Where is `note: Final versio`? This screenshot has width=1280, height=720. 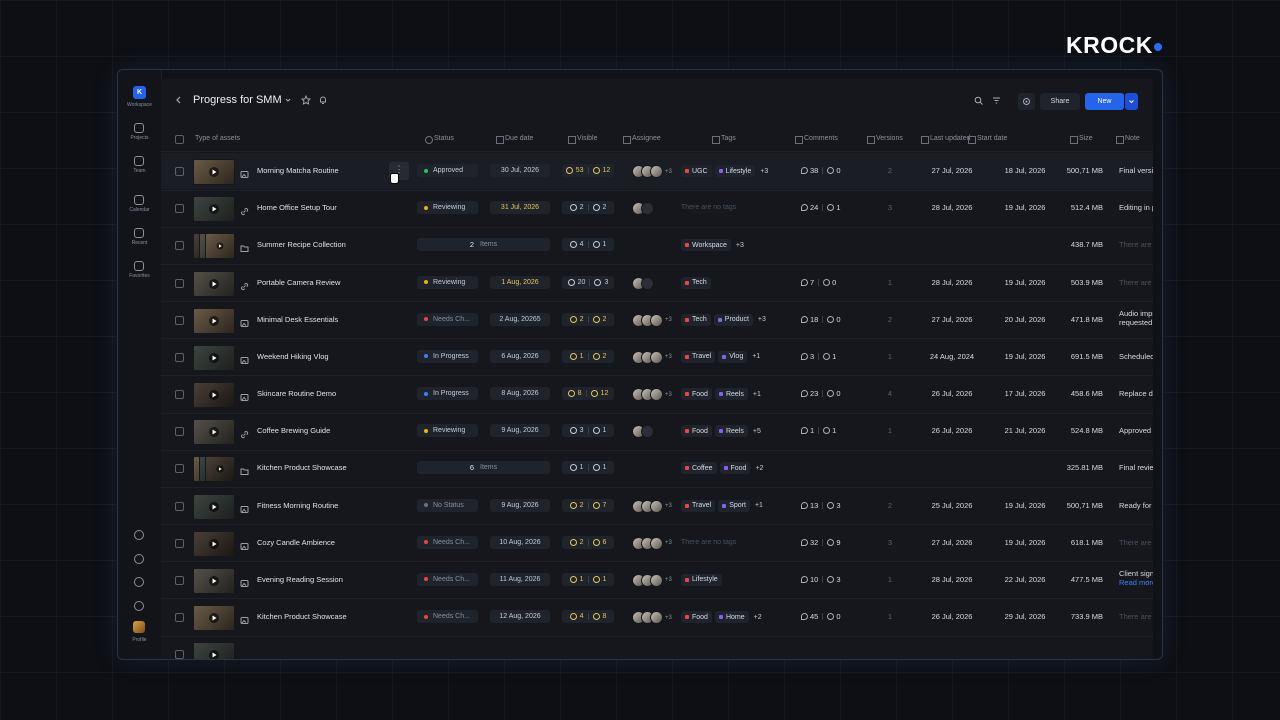 note: Final versio is located at coordinates (1136, 170).